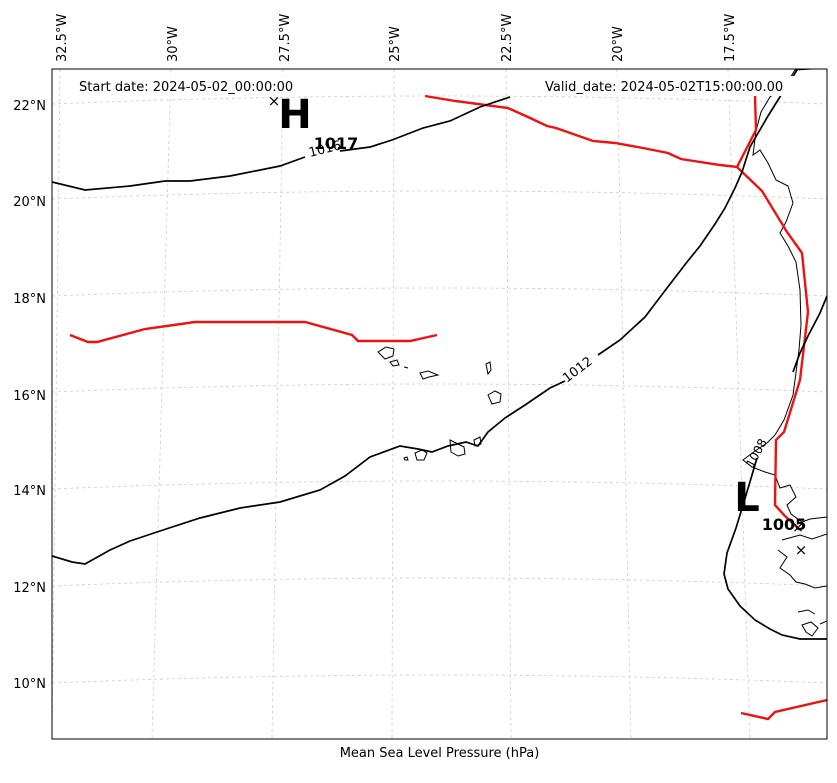  Describe the element at coordinates (488, 368) in the screenshot. I see `island-sal` at that location.